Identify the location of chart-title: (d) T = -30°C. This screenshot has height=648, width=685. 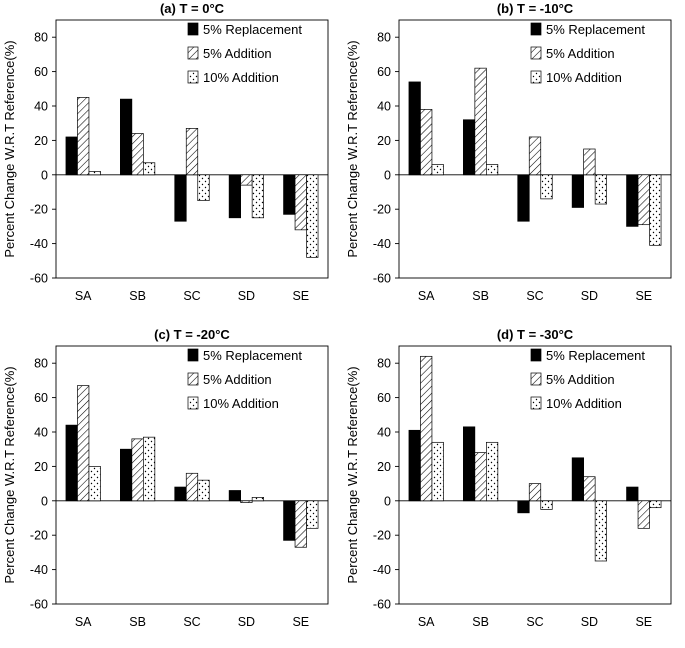
(535, 334).